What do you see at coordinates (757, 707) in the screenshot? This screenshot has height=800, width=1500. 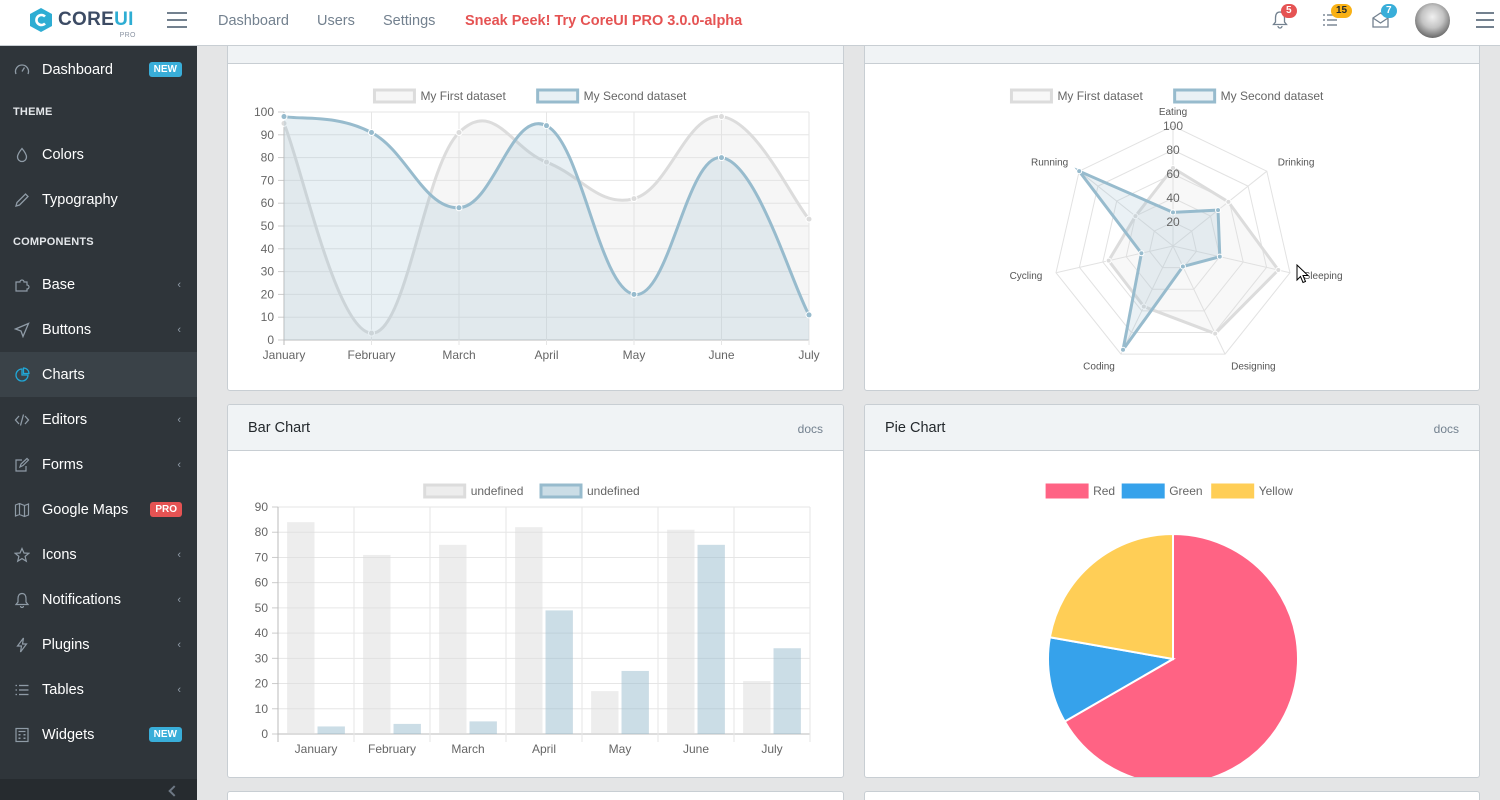 I see `bar-july-s1` at bounding box center [757, 707].